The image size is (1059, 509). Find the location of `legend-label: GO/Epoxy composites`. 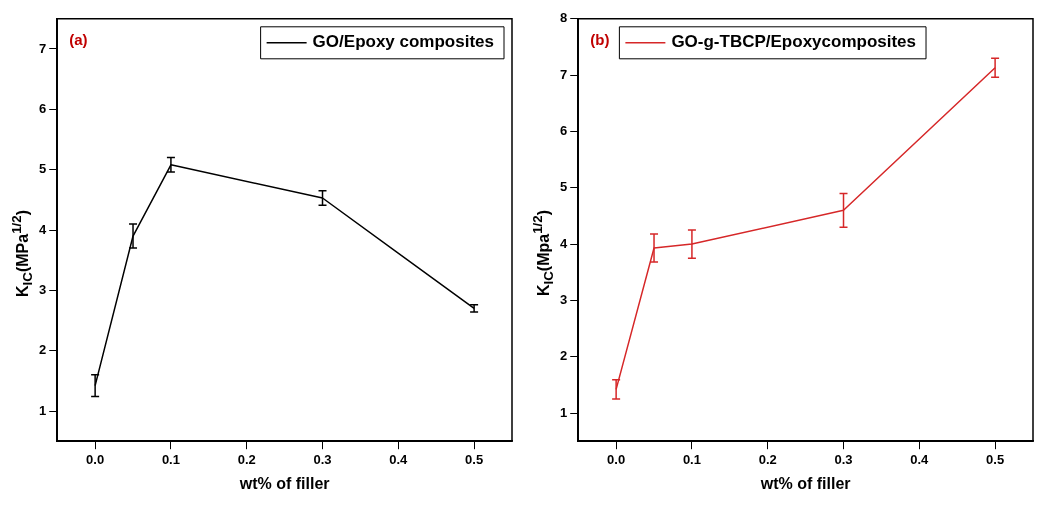

legend-label: GO/Epoxy composites is located at coordinates (403, 42).